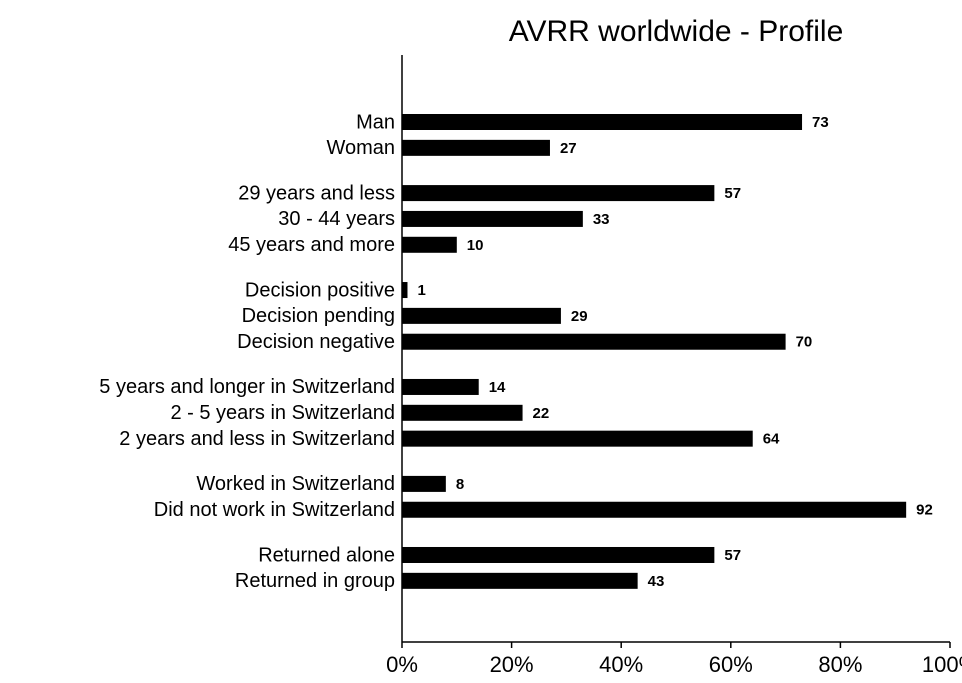 This screenshot has width=962, height=683. What do you see at coordinates (771, 439) in the screenshot?
I see `value-label: 64` at bounding box center [771, 439].